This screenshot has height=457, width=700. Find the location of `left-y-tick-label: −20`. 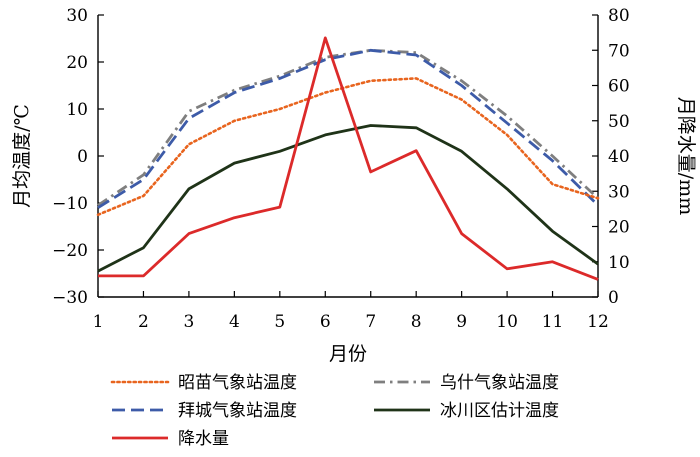

left-y-tick-label: −20 is located at coordinates (70, 251).